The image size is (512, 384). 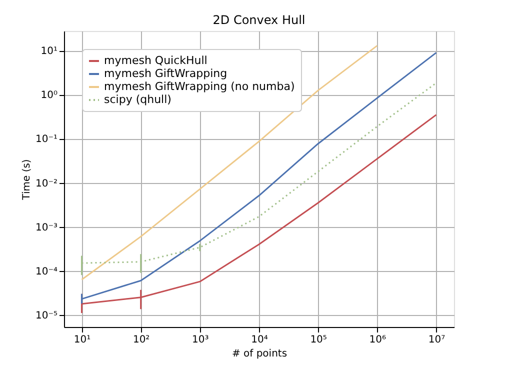 I want to click on legend-label: scipy (qhull), so click(x=138, y=99).